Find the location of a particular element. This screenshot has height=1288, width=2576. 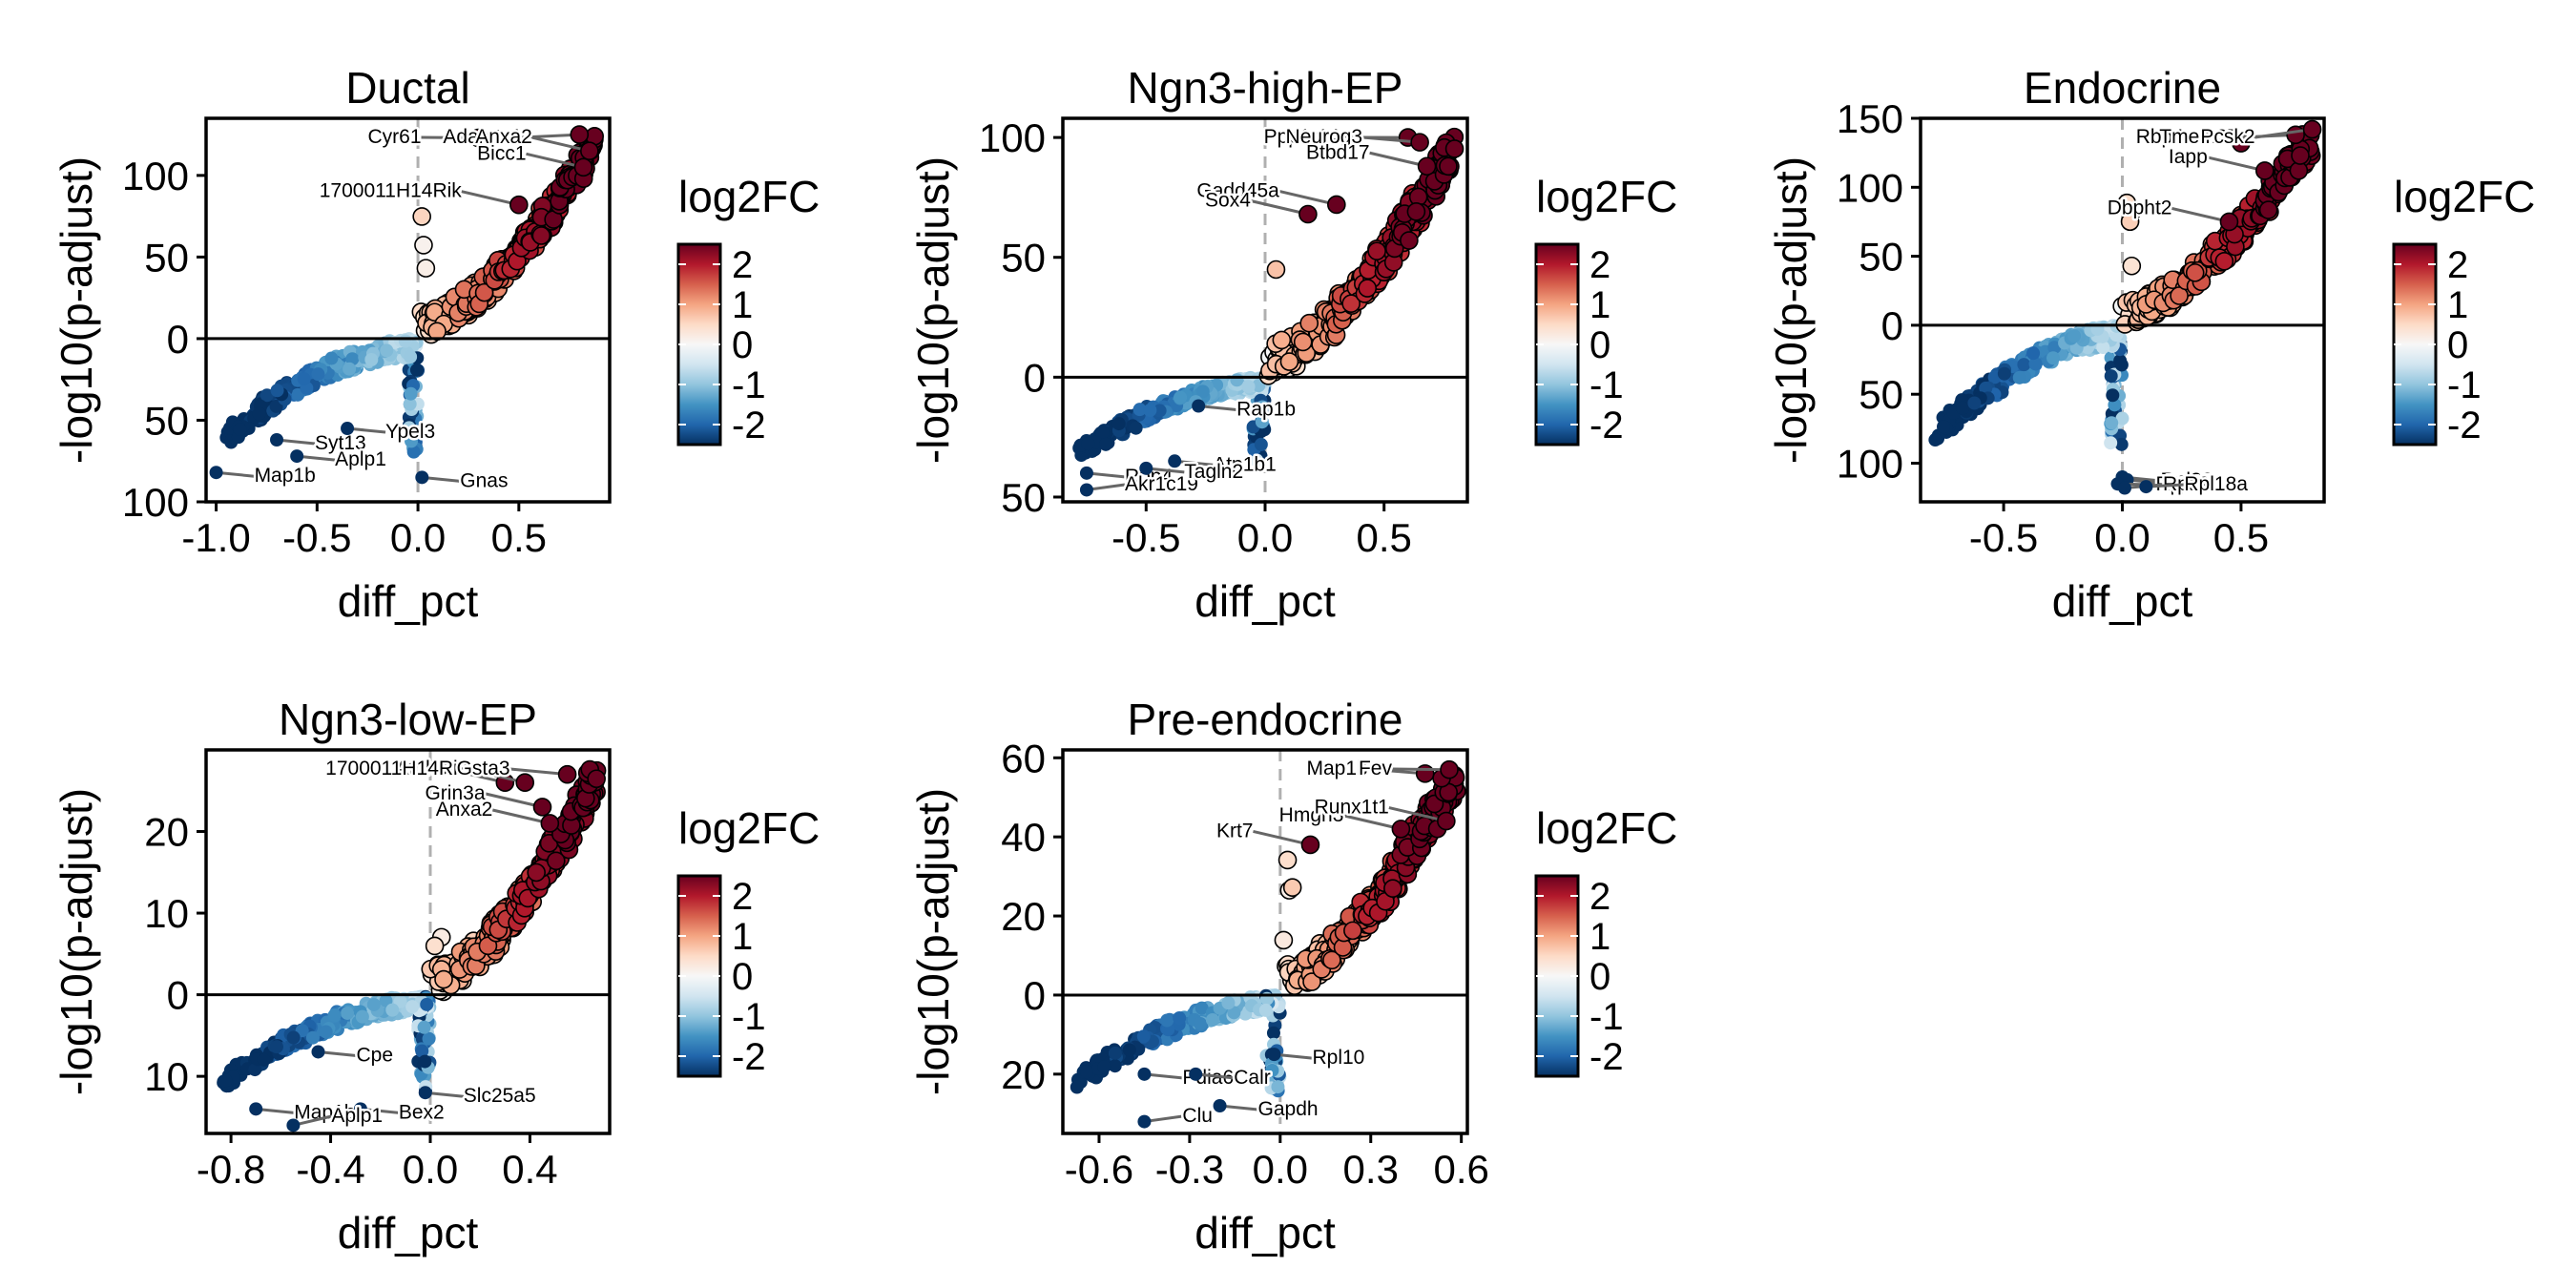

legend-tick-label: 2 is located at coordinates (2457, 265).